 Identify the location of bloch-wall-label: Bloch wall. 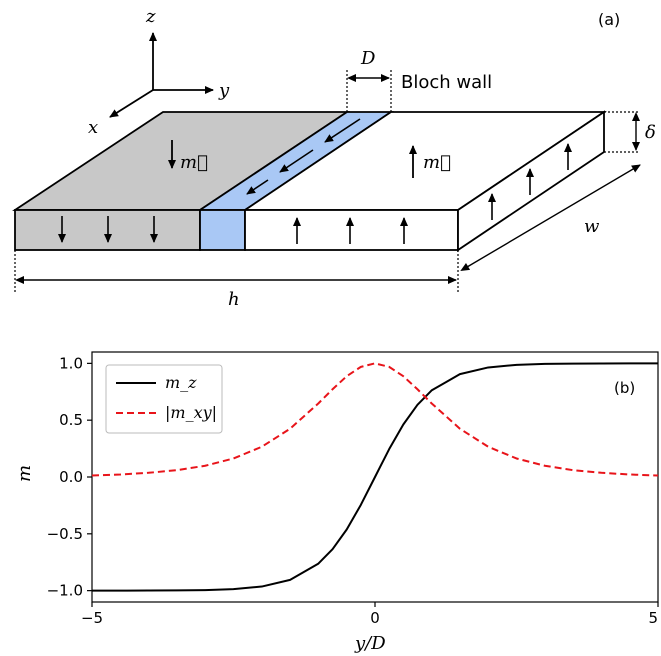
(446, 82).